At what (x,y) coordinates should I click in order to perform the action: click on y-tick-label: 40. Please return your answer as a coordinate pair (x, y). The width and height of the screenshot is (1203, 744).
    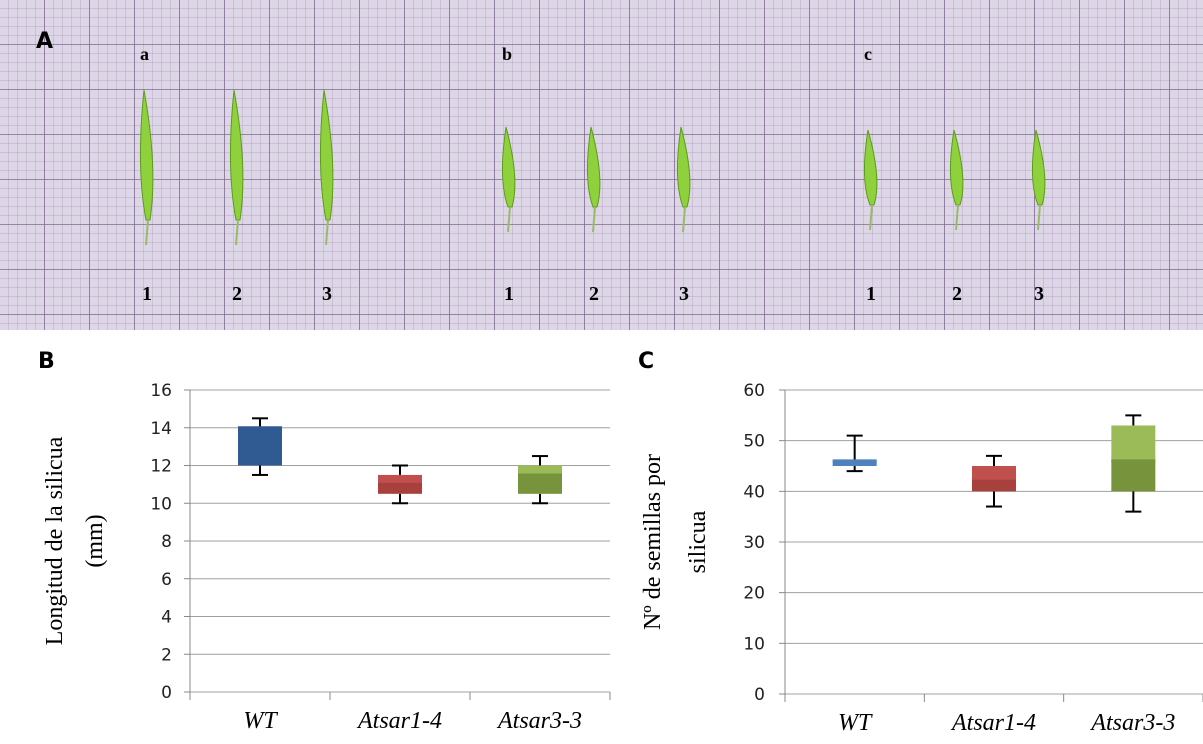
    Looking at the image, I should click on (754, 492).